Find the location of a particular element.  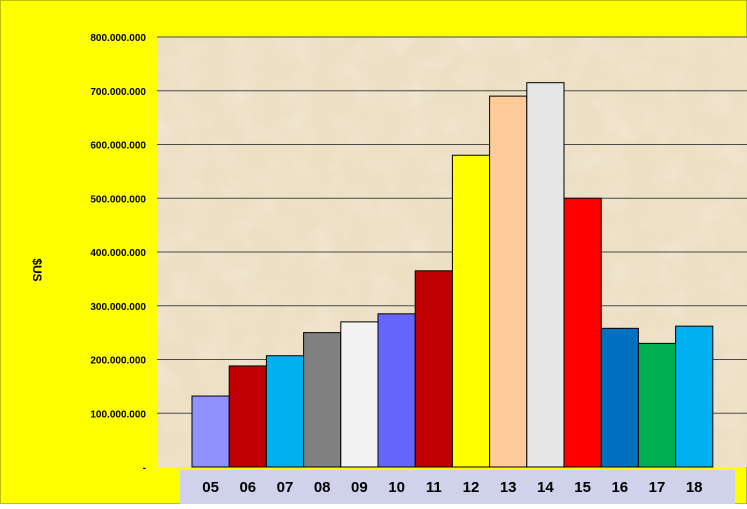

x-tick-label: 09 is located at coordinates (359, 487).